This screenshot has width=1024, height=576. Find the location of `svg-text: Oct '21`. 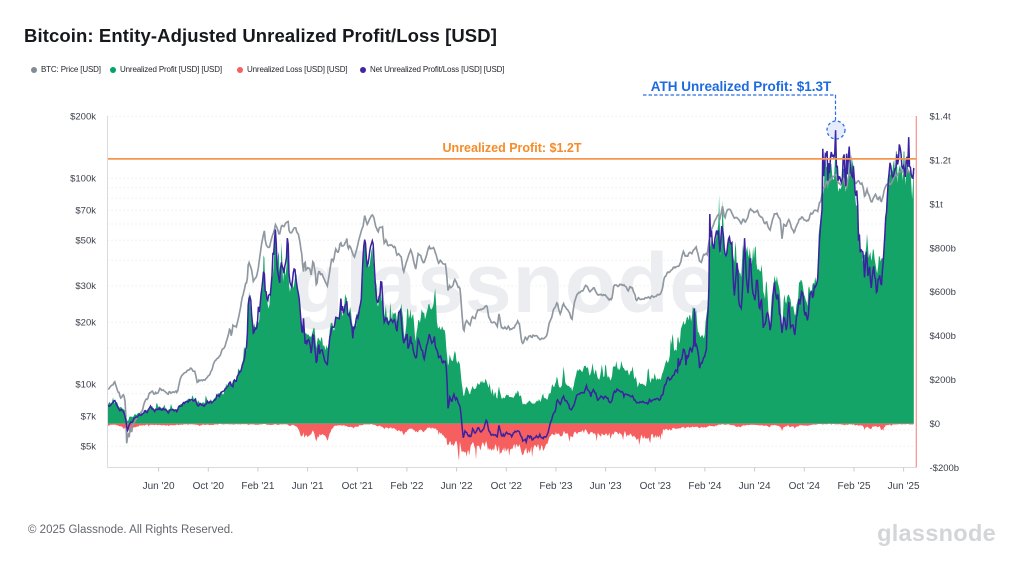

svg-text: Oct '21 is located at coordinates (358, 486).